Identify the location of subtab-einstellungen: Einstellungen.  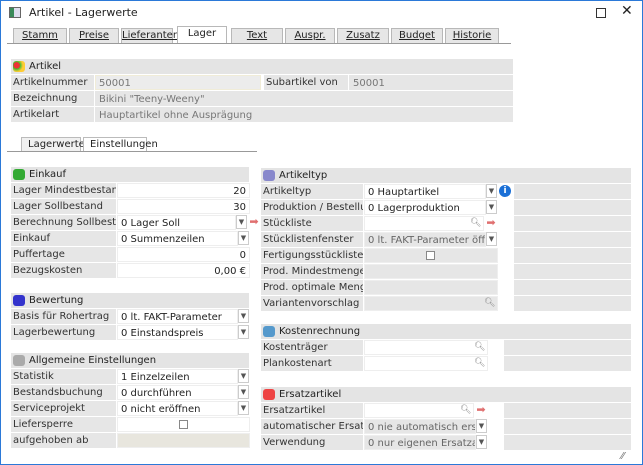
(120, 144).